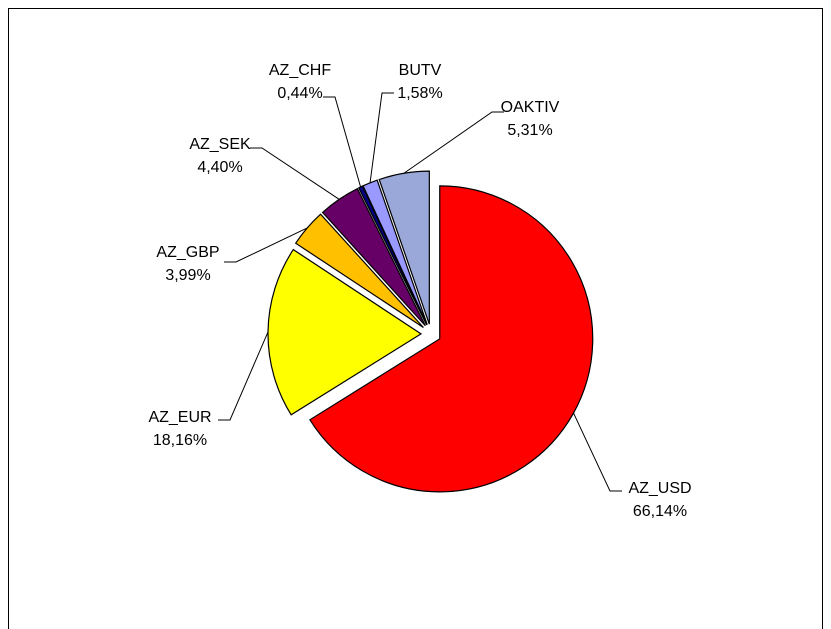 The height and width of the screenshot is (629, 831). Describe the element at coordinates (420, 70) in the screenshot. I see `slice-label: BUTV` at that location.